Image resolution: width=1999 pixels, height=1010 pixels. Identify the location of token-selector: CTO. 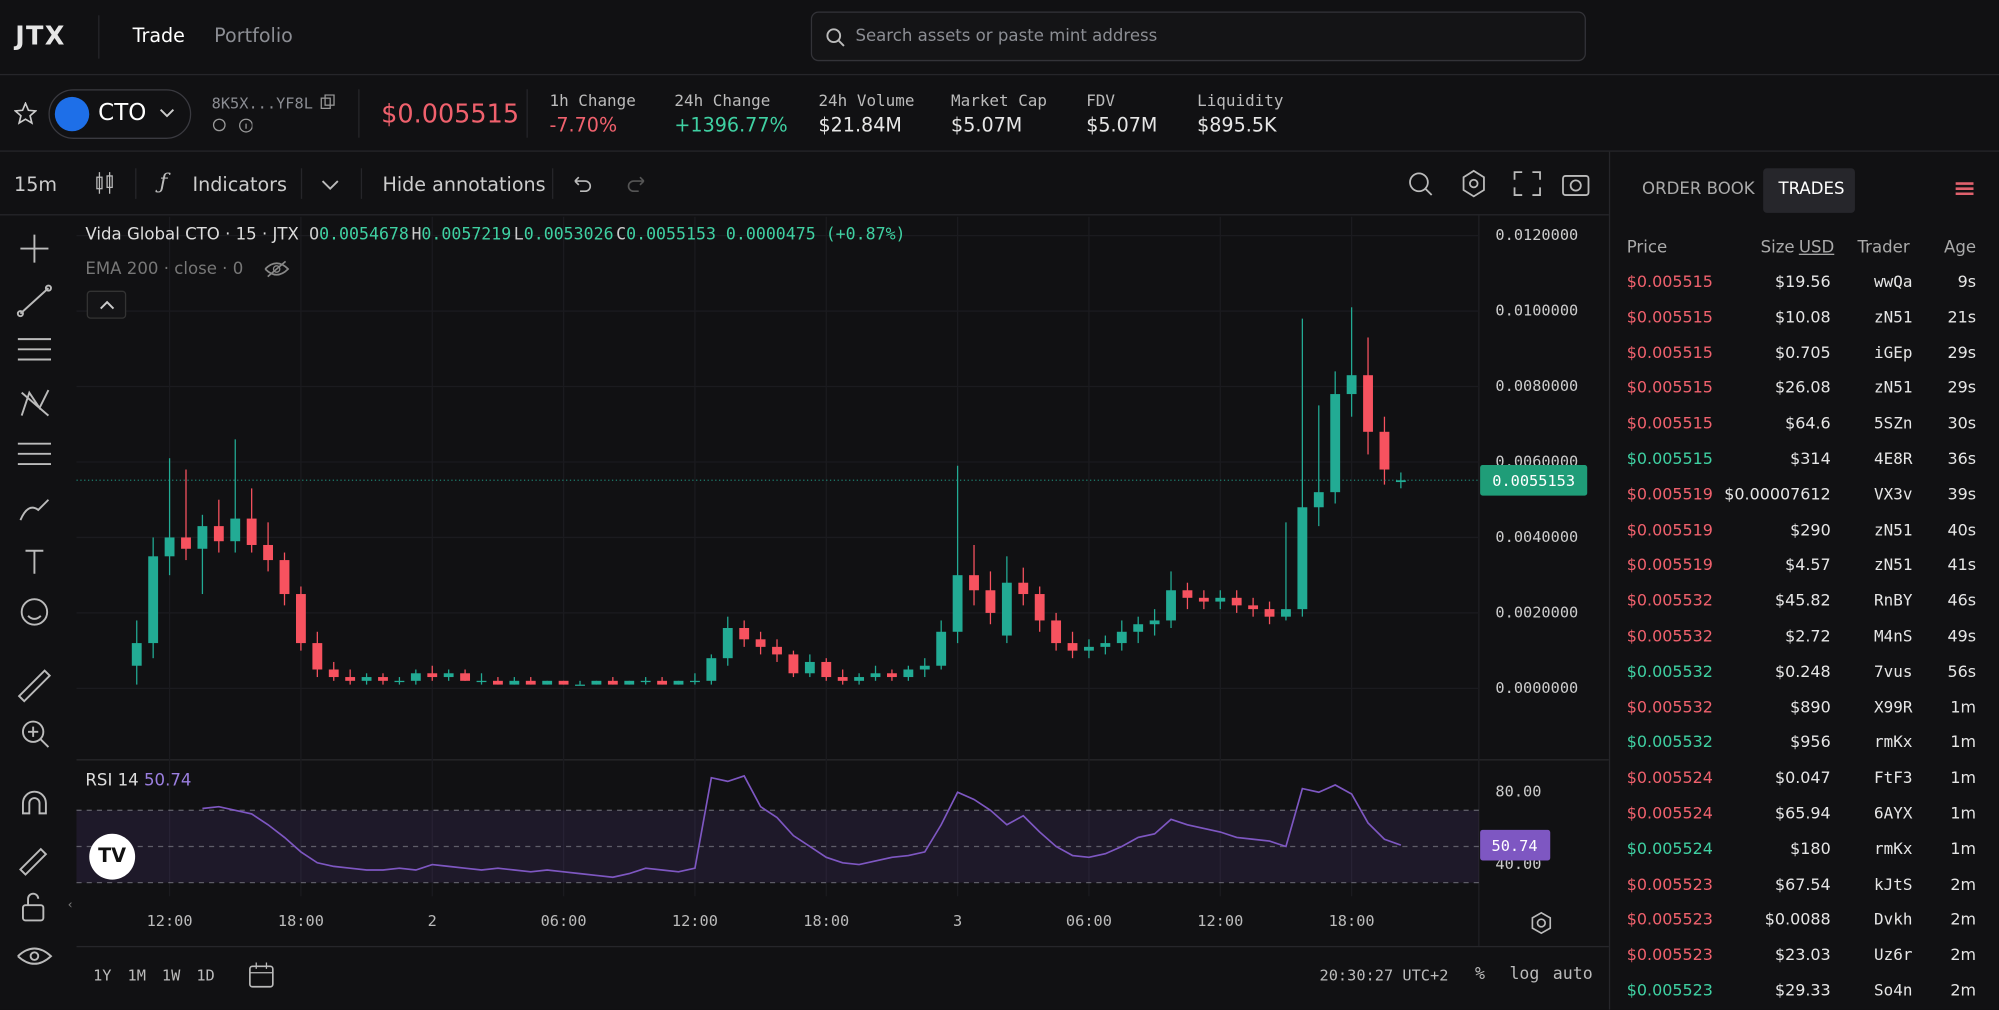
(120, 114).